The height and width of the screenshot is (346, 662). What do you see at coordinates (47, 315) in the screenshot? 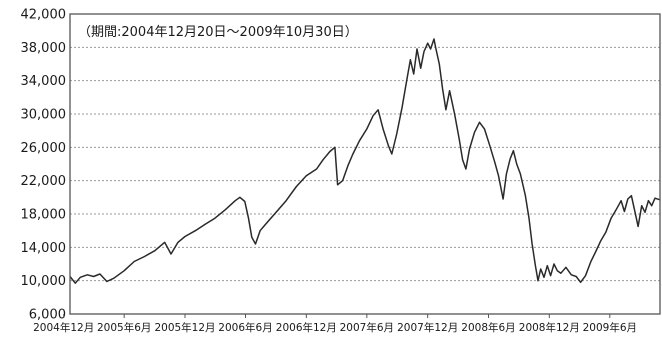
I see `y-tick-label: 6,000` at bounding box center [47, 315].